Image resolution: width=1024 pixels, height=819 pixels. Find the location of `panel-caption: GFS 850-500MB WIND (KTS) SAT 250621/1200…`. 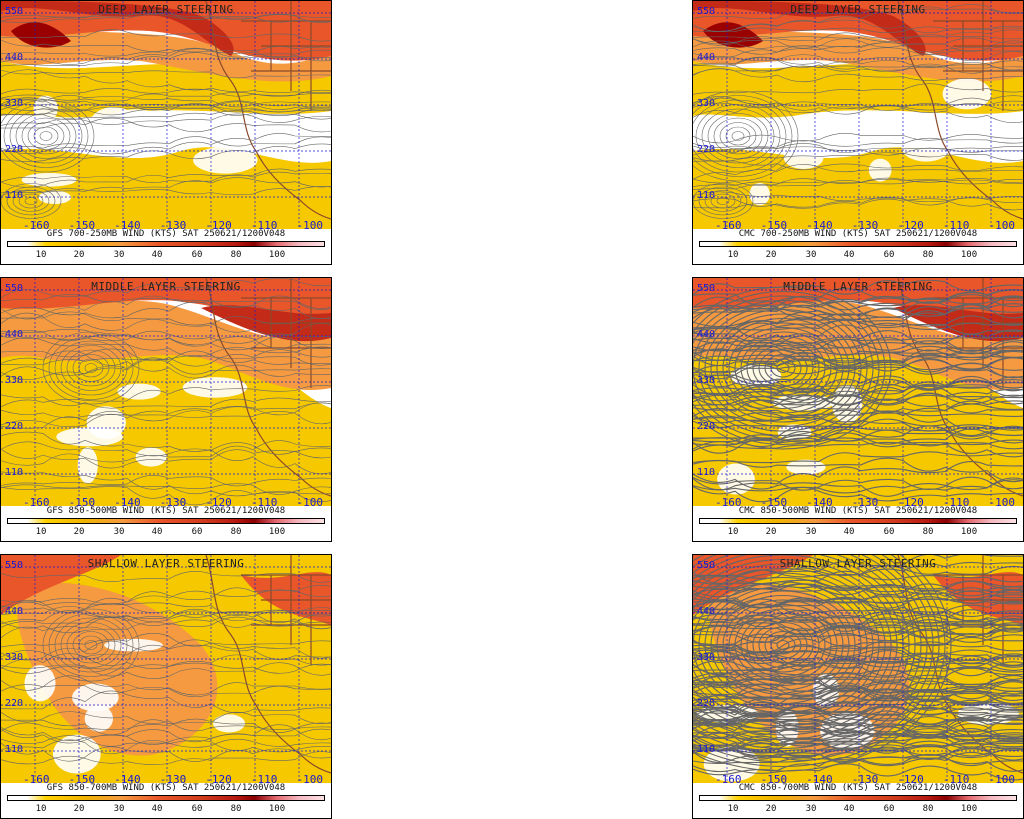

panel-caption: GFS 850-500MB WIND (KTS) SAT 250621/1200… is located at coordinates (166, 511).